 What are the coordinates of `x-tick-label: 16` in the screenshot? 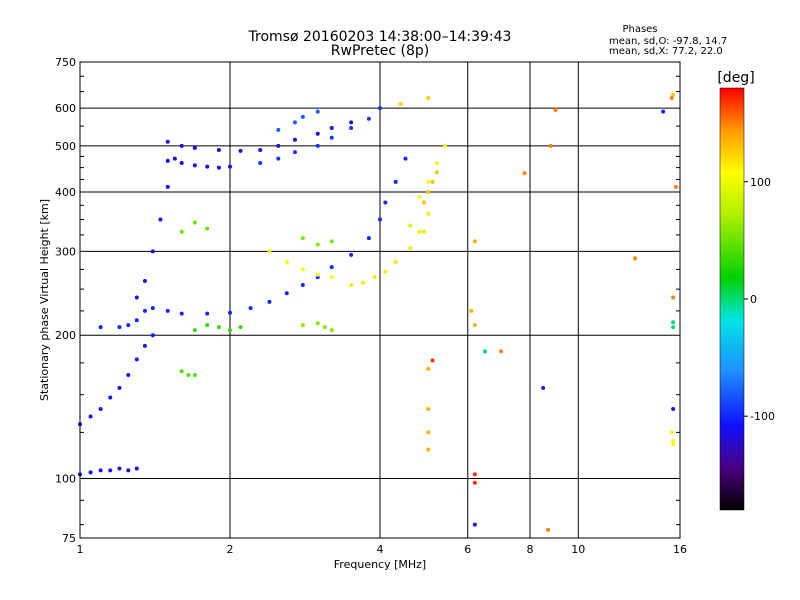 It's located at (680, 549).